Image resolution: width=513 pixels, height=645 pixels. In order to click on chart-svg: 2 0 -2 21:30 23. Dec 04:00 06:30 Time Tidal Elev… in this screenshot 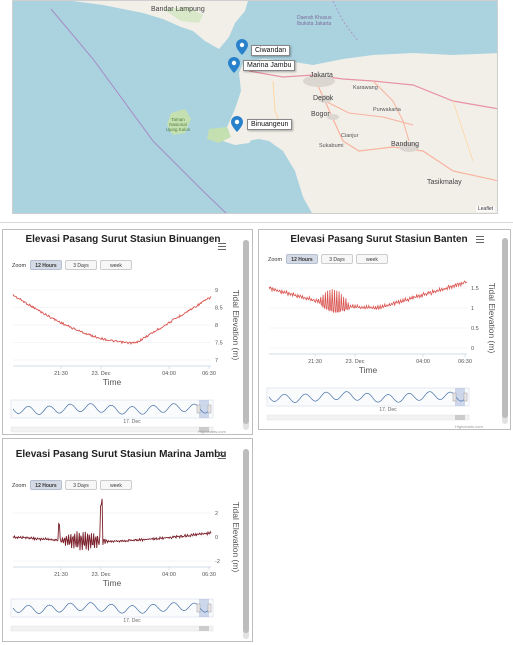, I will do `click(122, 566)`.